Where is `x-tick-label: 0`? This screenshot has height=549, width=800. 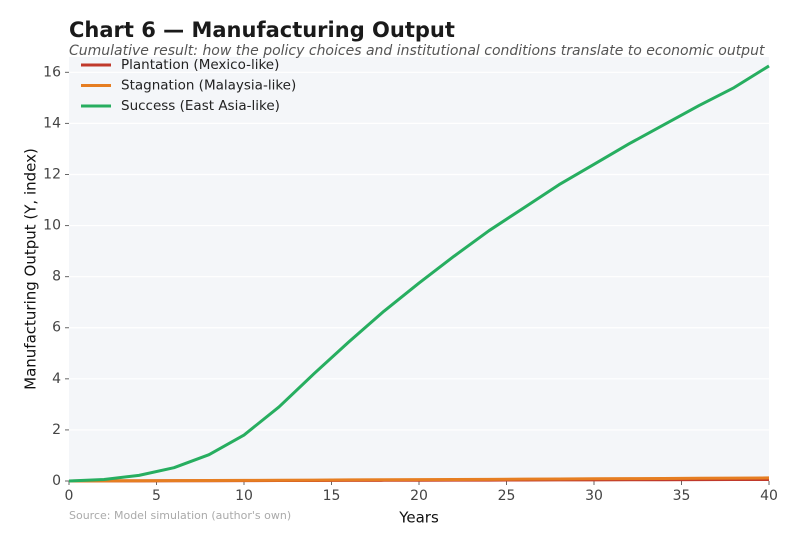 x-tick-label: 0 is located at coordinates (69, 496).